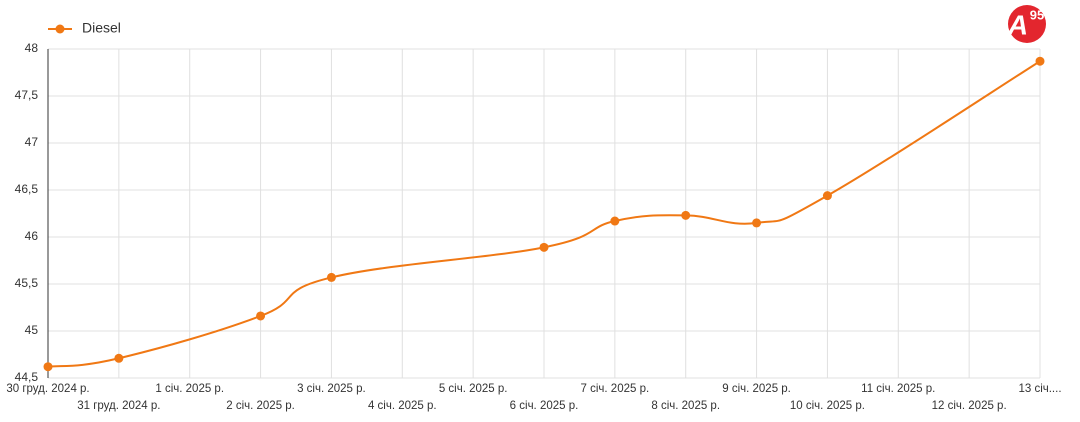 The image size is (1080, 422). Describe the element at coordinates (260, 406) in the screenshot. I see `x-tick-label: 2 січ. 2025 р.` at that location.